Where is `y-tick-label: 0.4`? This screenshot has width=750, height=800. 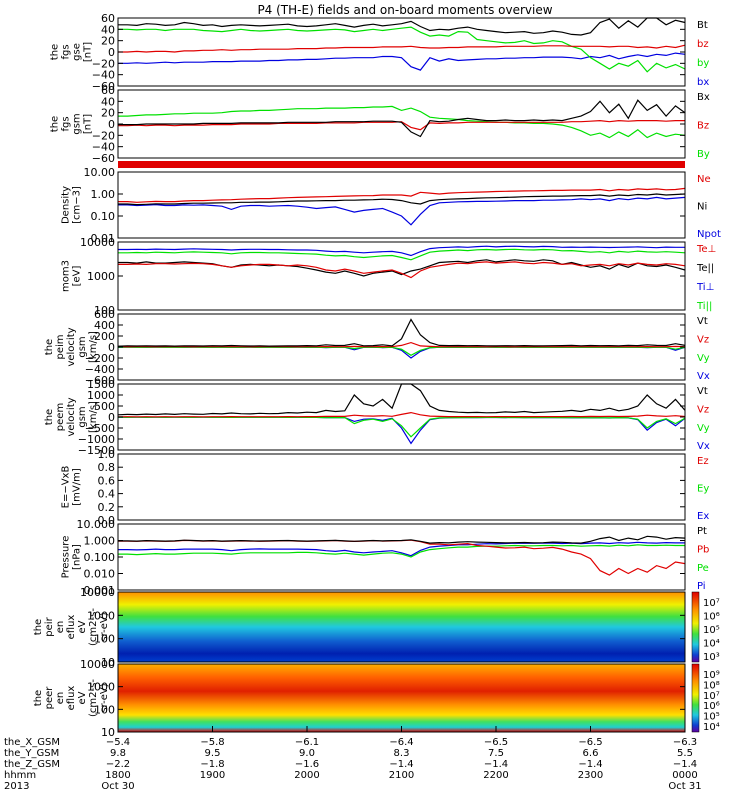
y-tick-label: 0.4 is located at coordinates (107, 494).